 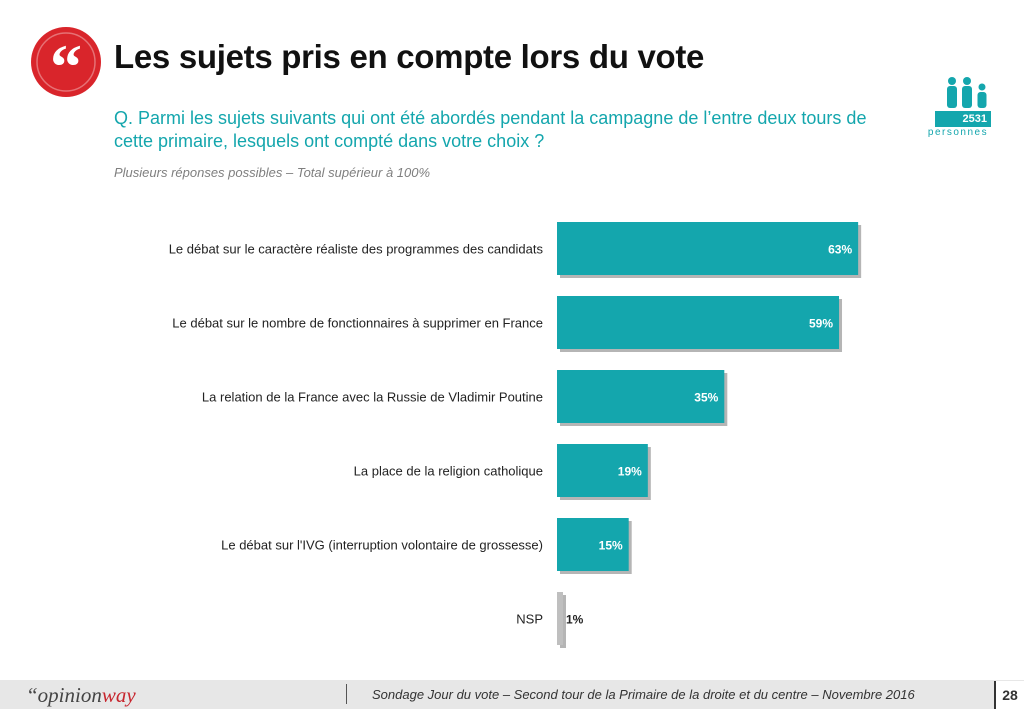 I want to click on footer-divider, so click(x=346, y=694).